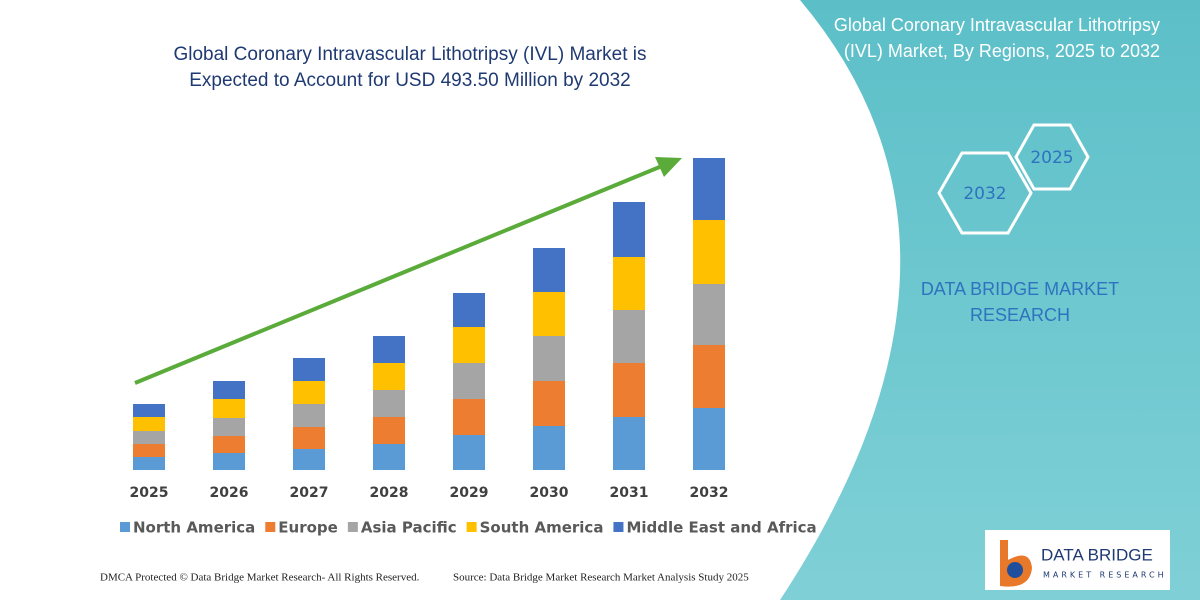  I want to click on x-tick-label: 2027, so click(309, 493).